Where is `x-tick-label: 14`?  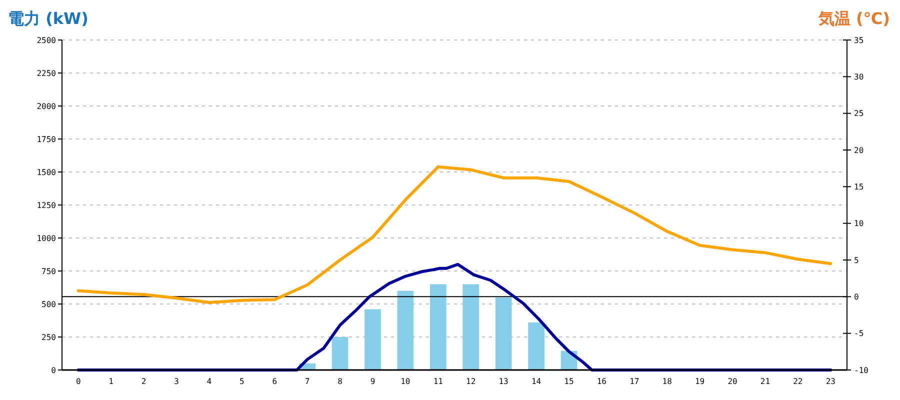
x-tick-label: 14 is located at coordinates (536, 381).